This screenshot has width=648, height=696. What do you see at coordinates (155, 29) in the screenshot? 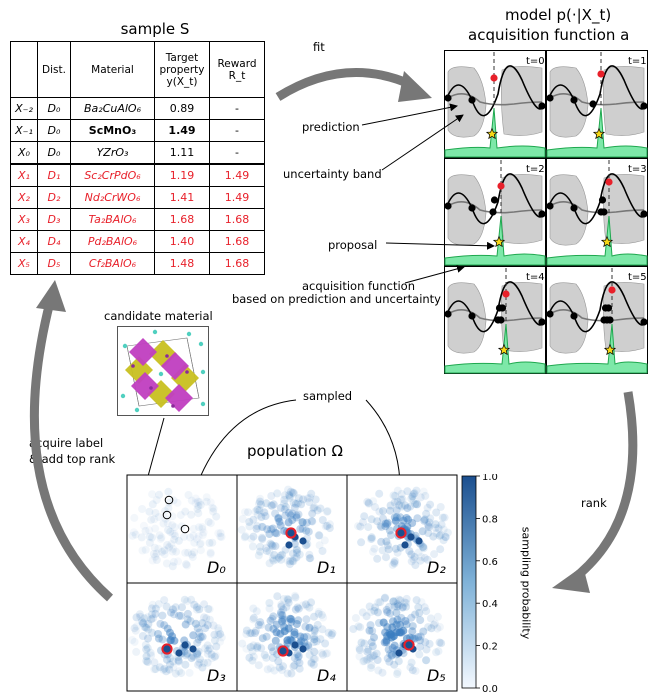
I see `sample-title: sample S` at bounding box center [155, 29].